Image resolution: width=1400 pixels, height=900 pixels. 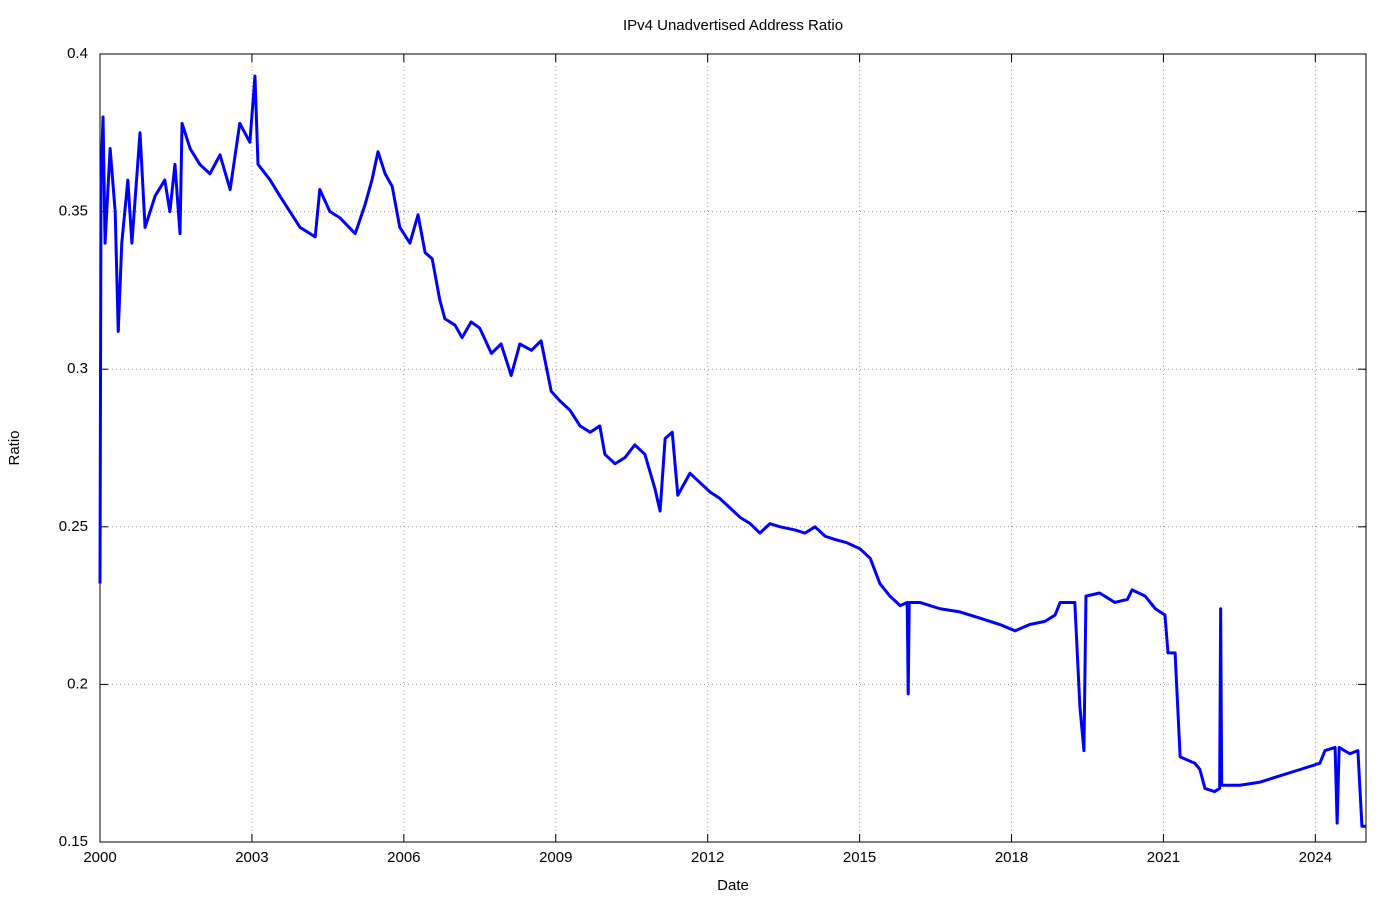 I want to click on y-tick-label: 0.3, so click(x=77, y=368).